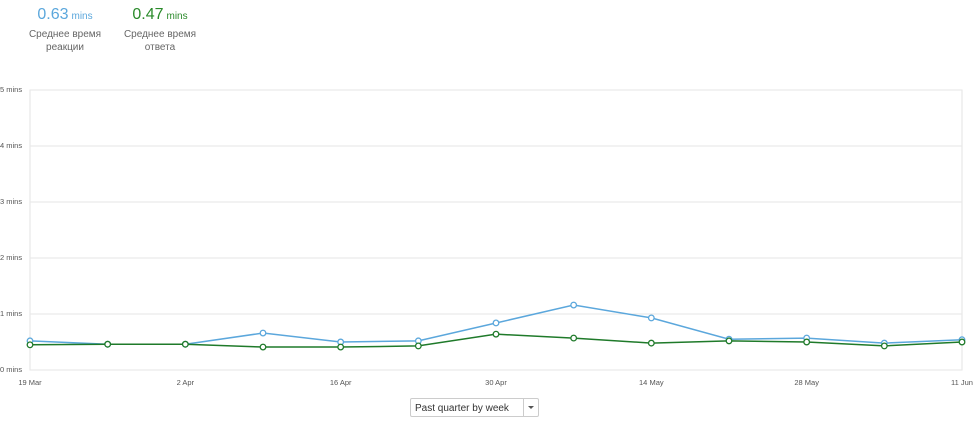  Describe the element at coordinates (462, 408) in the screenshot. I see `dropdown-label: Past quarter by week` at that location.